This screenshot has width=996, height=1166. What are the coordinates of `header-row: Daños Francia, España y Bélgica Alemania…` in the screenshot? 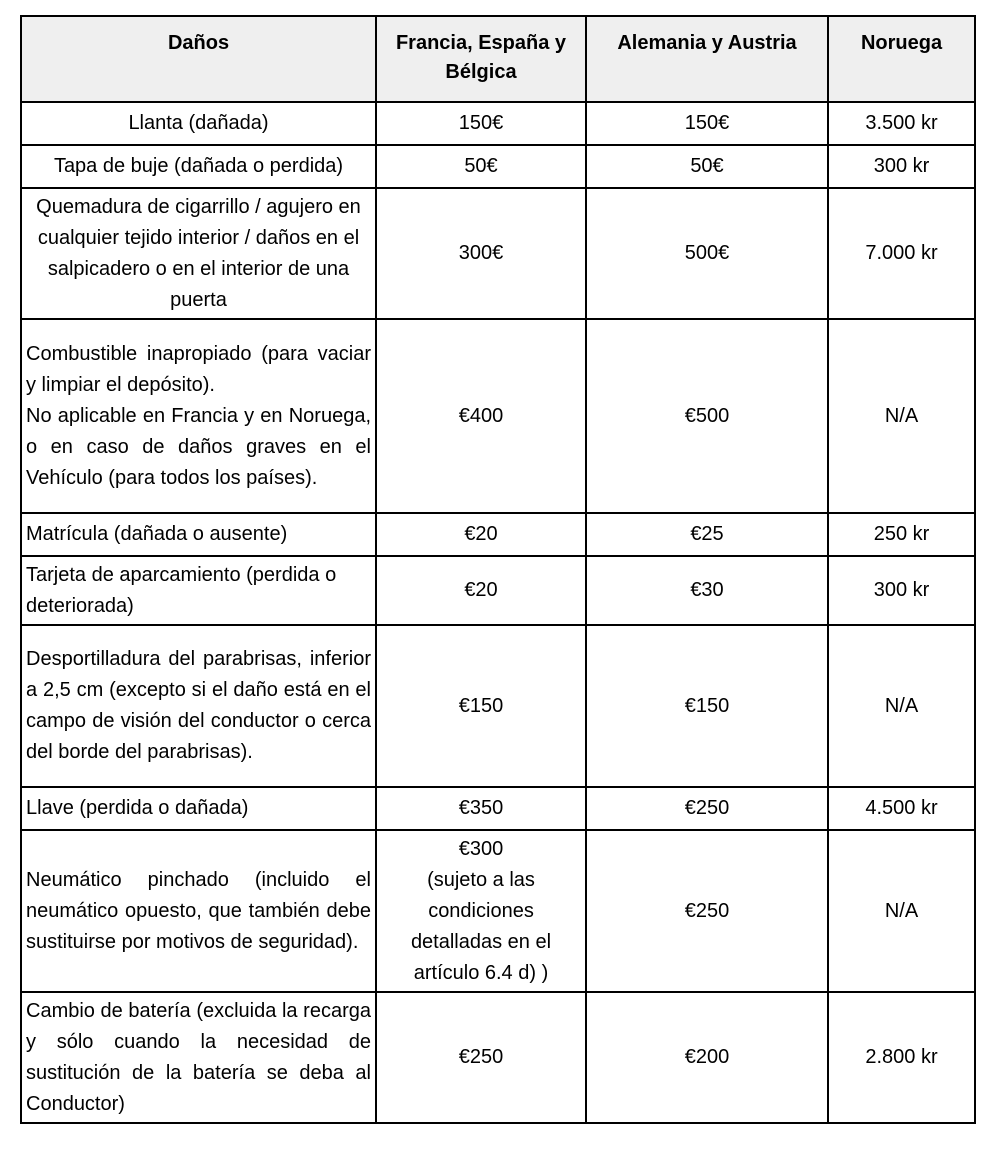 It's located at (498, 59).